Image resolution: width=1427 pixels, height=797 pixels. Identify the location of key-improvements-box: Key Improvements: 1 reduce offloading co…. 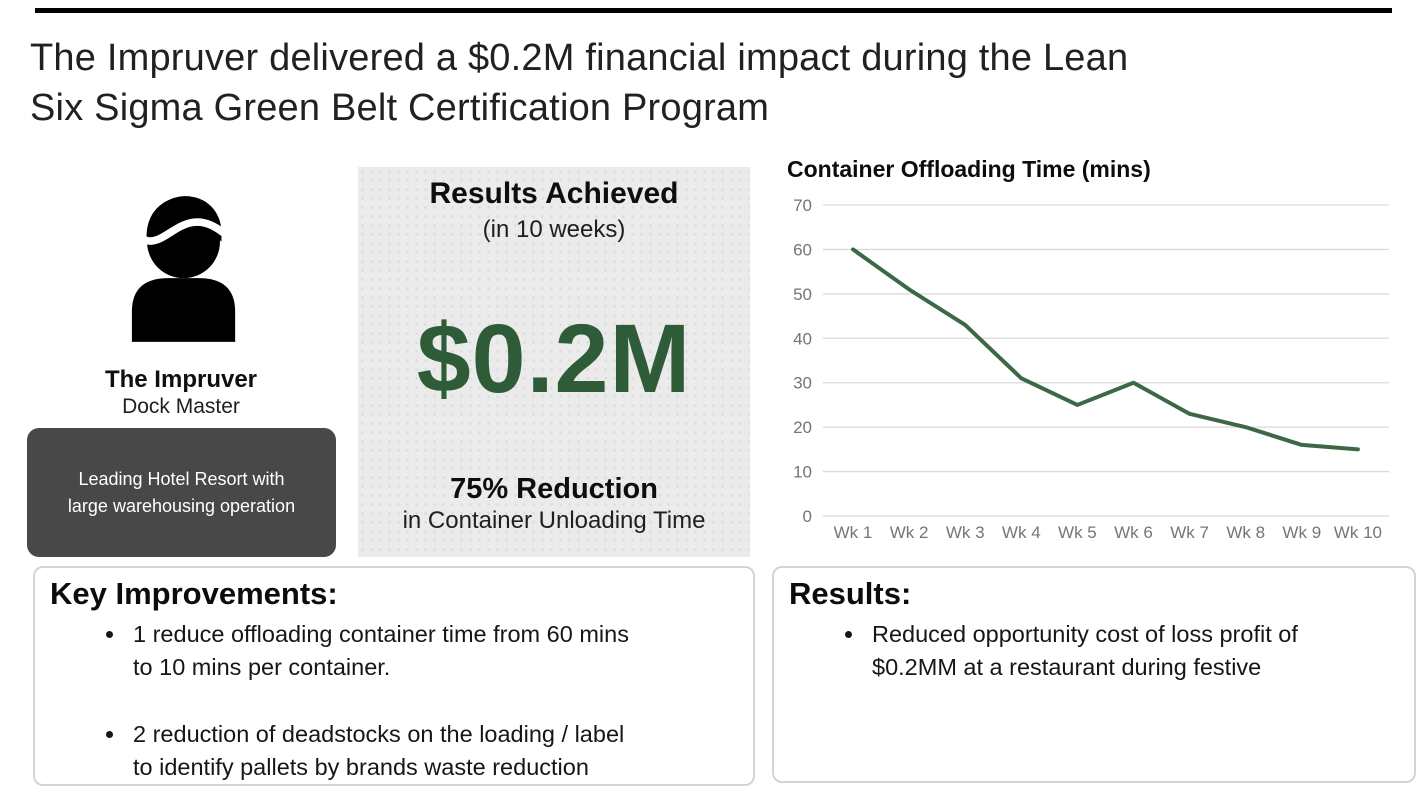
(394, 676).